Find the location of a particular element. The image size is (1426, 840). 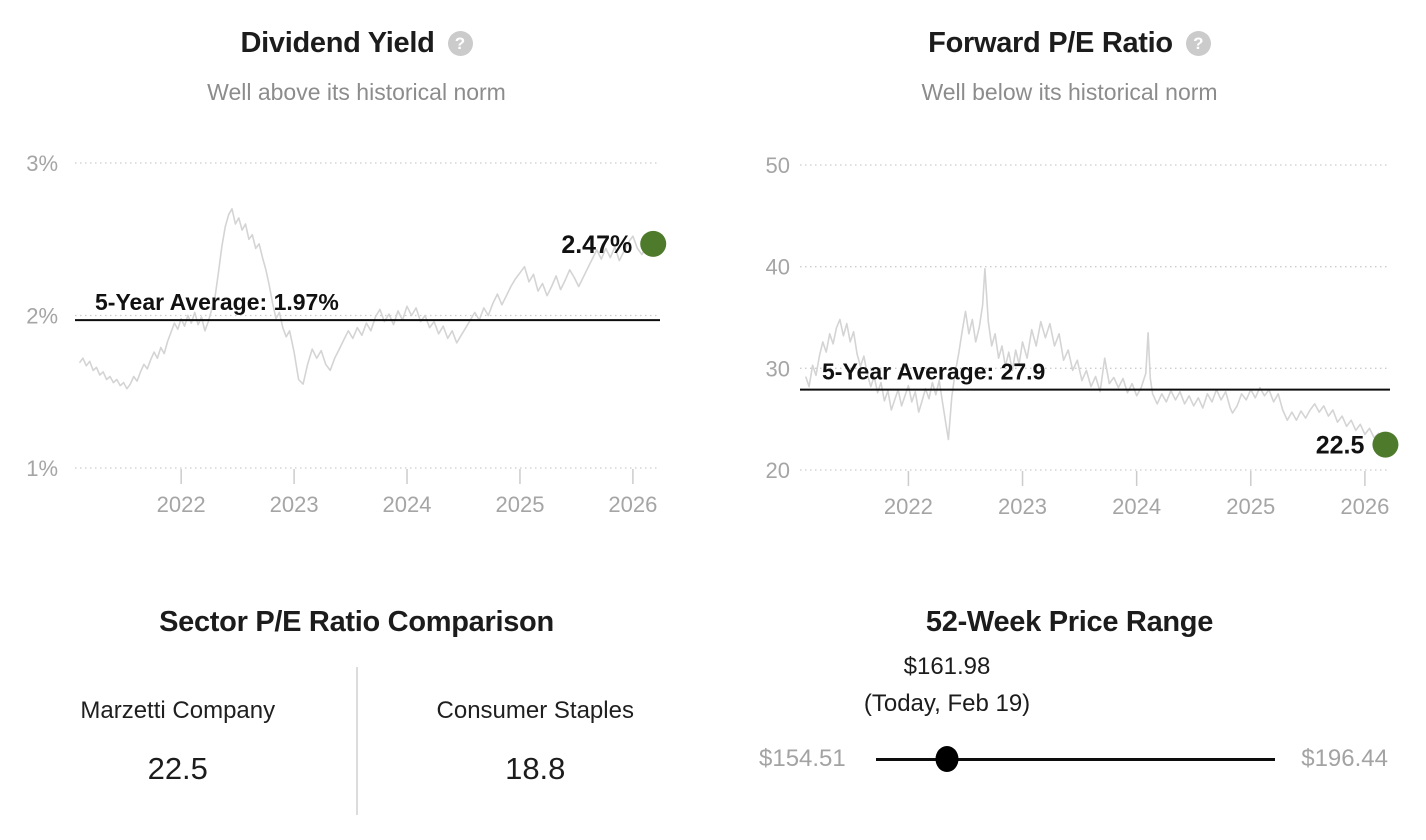

y-axis-tick-label: 20 is located at coordinates (778, 470).